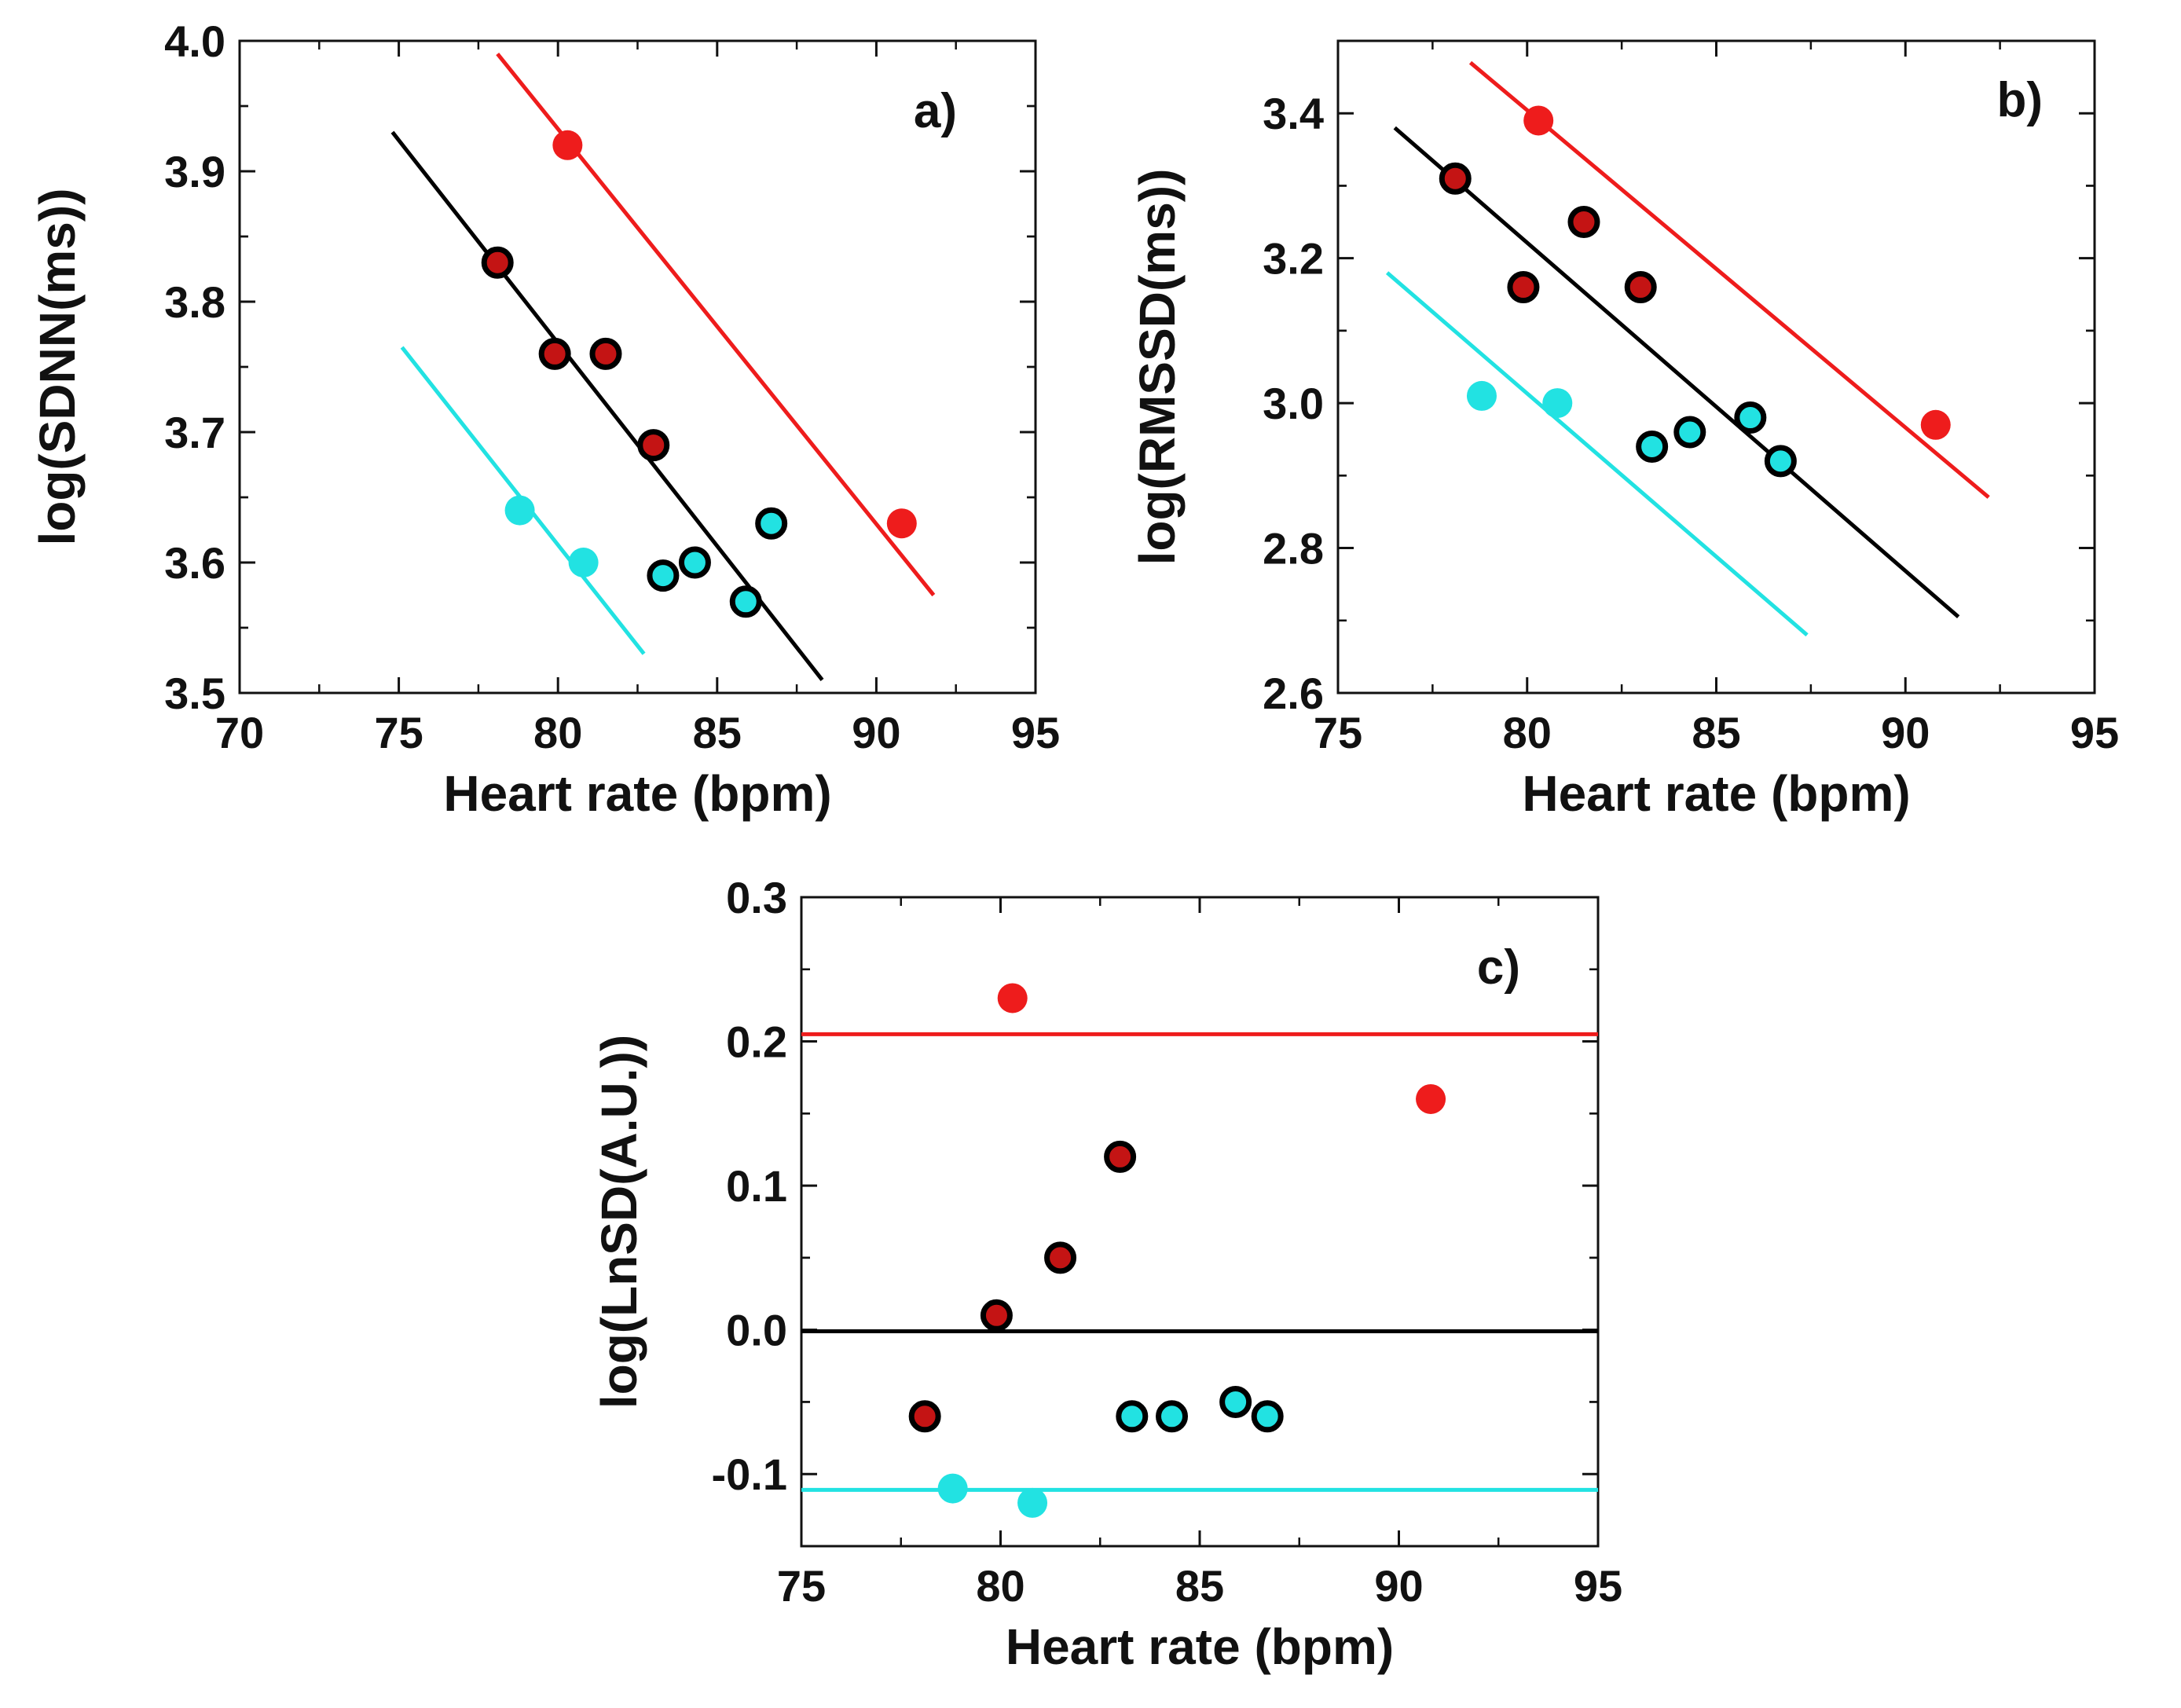  What do you see at coordinates (194, 693) in the screenshot?
I see `y-tick-label: 3.5` at bounding box center [194, 693].